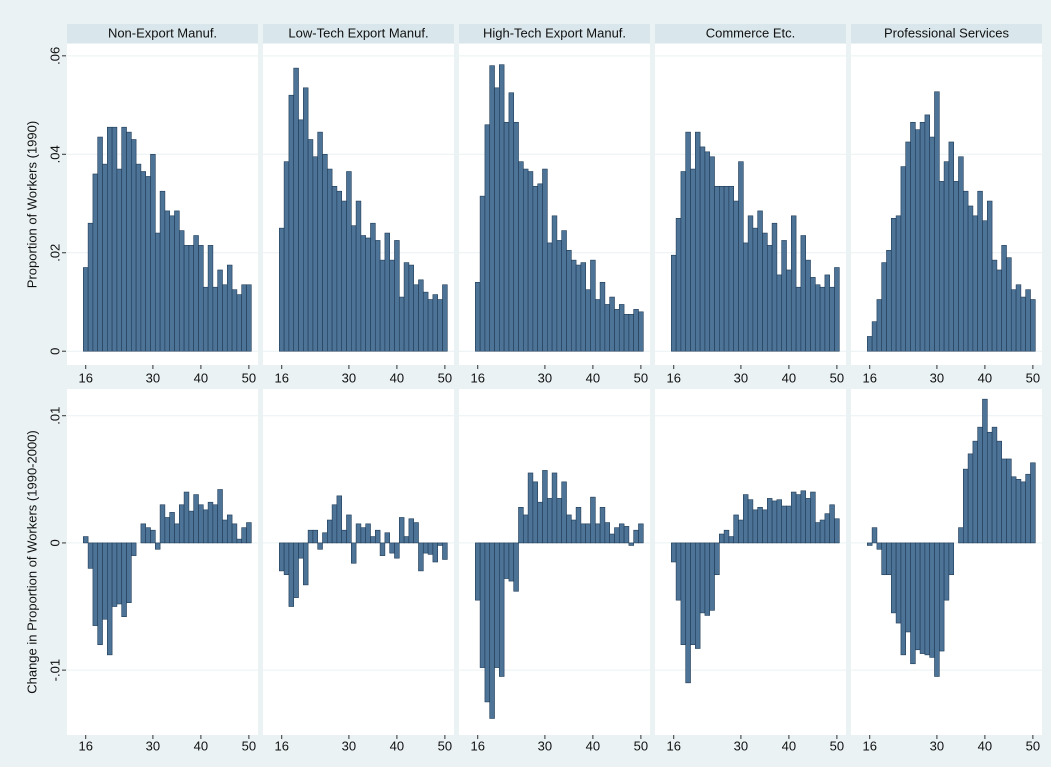  Describe the element at coordinates (54, 56) in the screenshot. I see `y-tick-label: .06` at that location.